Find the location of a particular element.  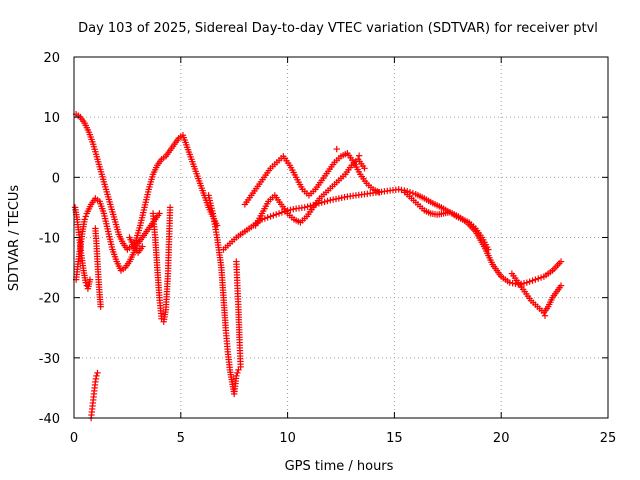

y-axis-label: SDTVAR / TECUs is located at coordinates (14, 238).